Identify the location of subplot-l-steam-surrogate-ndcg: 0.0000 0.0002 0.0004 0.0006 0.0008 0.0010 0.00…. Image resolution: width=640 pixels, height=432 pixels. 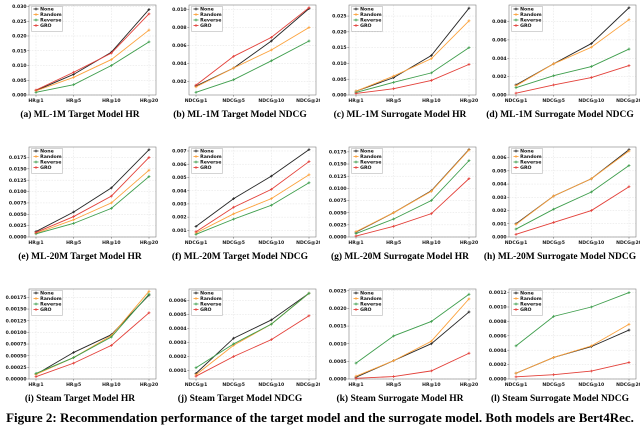
(560, 345).